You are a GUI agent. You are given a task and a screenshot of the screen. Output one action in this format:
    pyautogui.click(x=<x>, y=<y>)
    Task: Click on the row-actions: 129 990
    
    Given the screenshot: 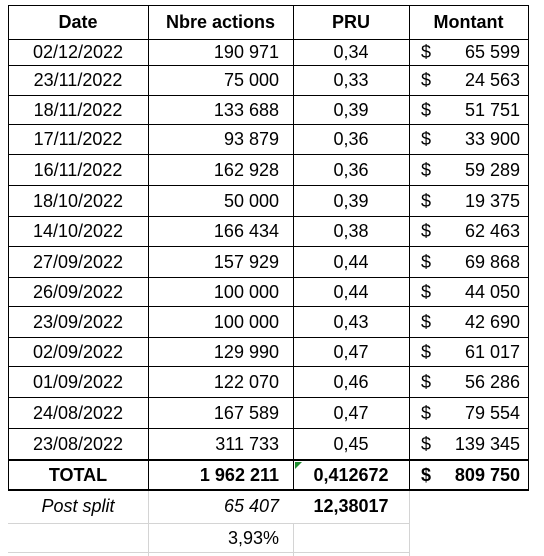 What is the action you would take?
    pyautogui.click(x=220, y=351)
    